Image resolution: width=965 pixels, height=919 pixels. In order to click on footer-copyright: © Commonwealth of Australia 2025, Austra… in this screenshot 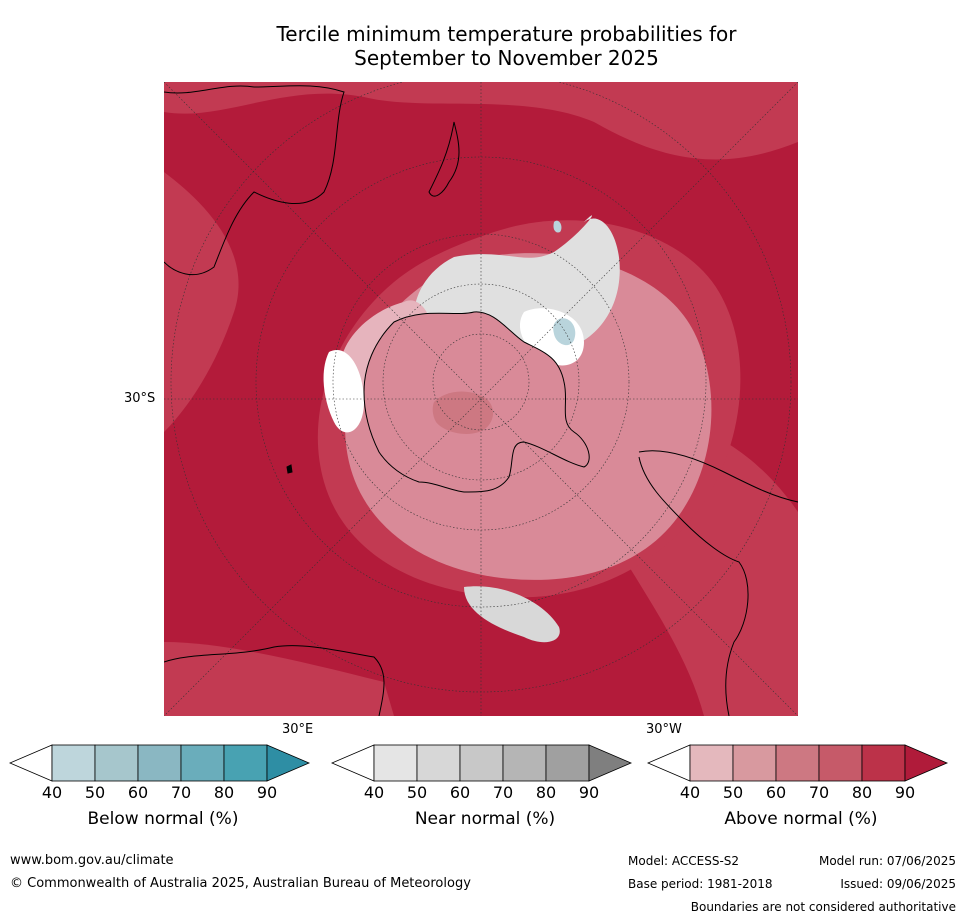, I will do `click(240, 883)`.